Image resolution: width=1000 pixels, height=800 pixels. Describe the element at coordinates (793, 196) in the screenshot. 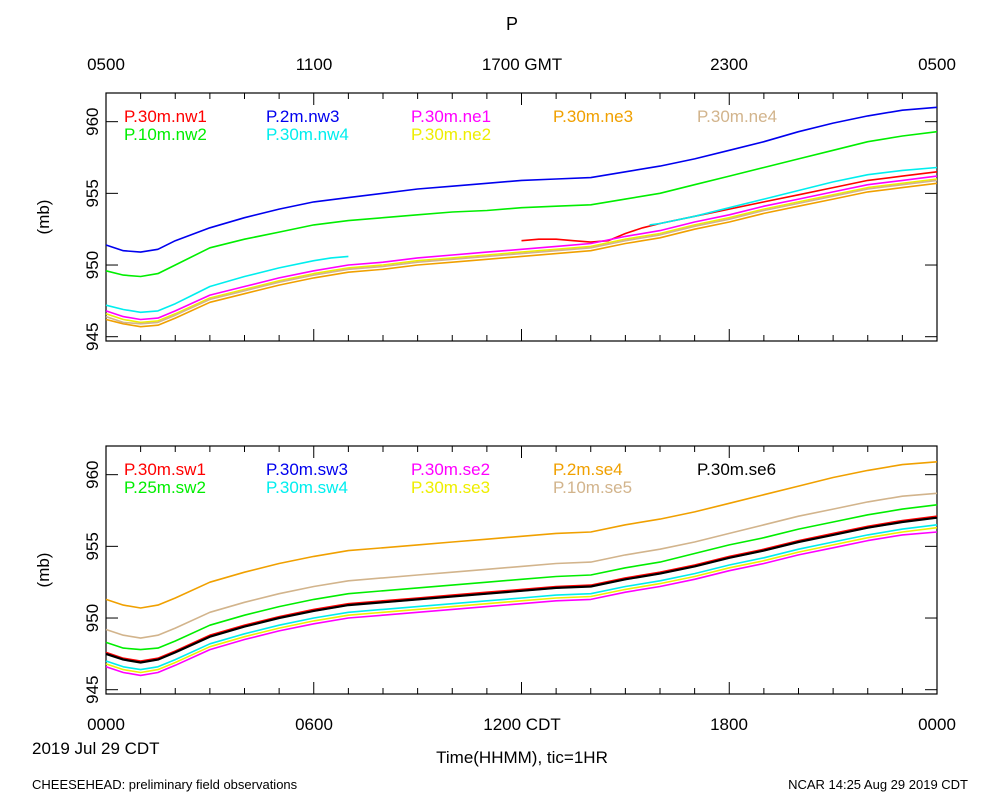

I see `series-line-P-30m-nw4b` at that location.